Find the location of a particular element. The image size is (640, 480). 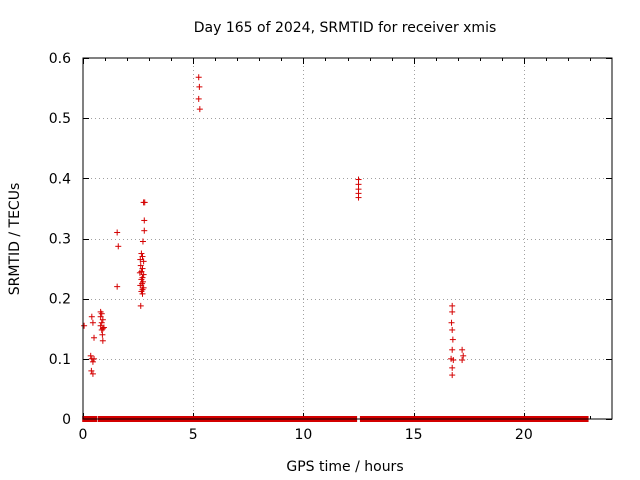

y-tick-label: 0.4 is located at coordinates (60, 179).